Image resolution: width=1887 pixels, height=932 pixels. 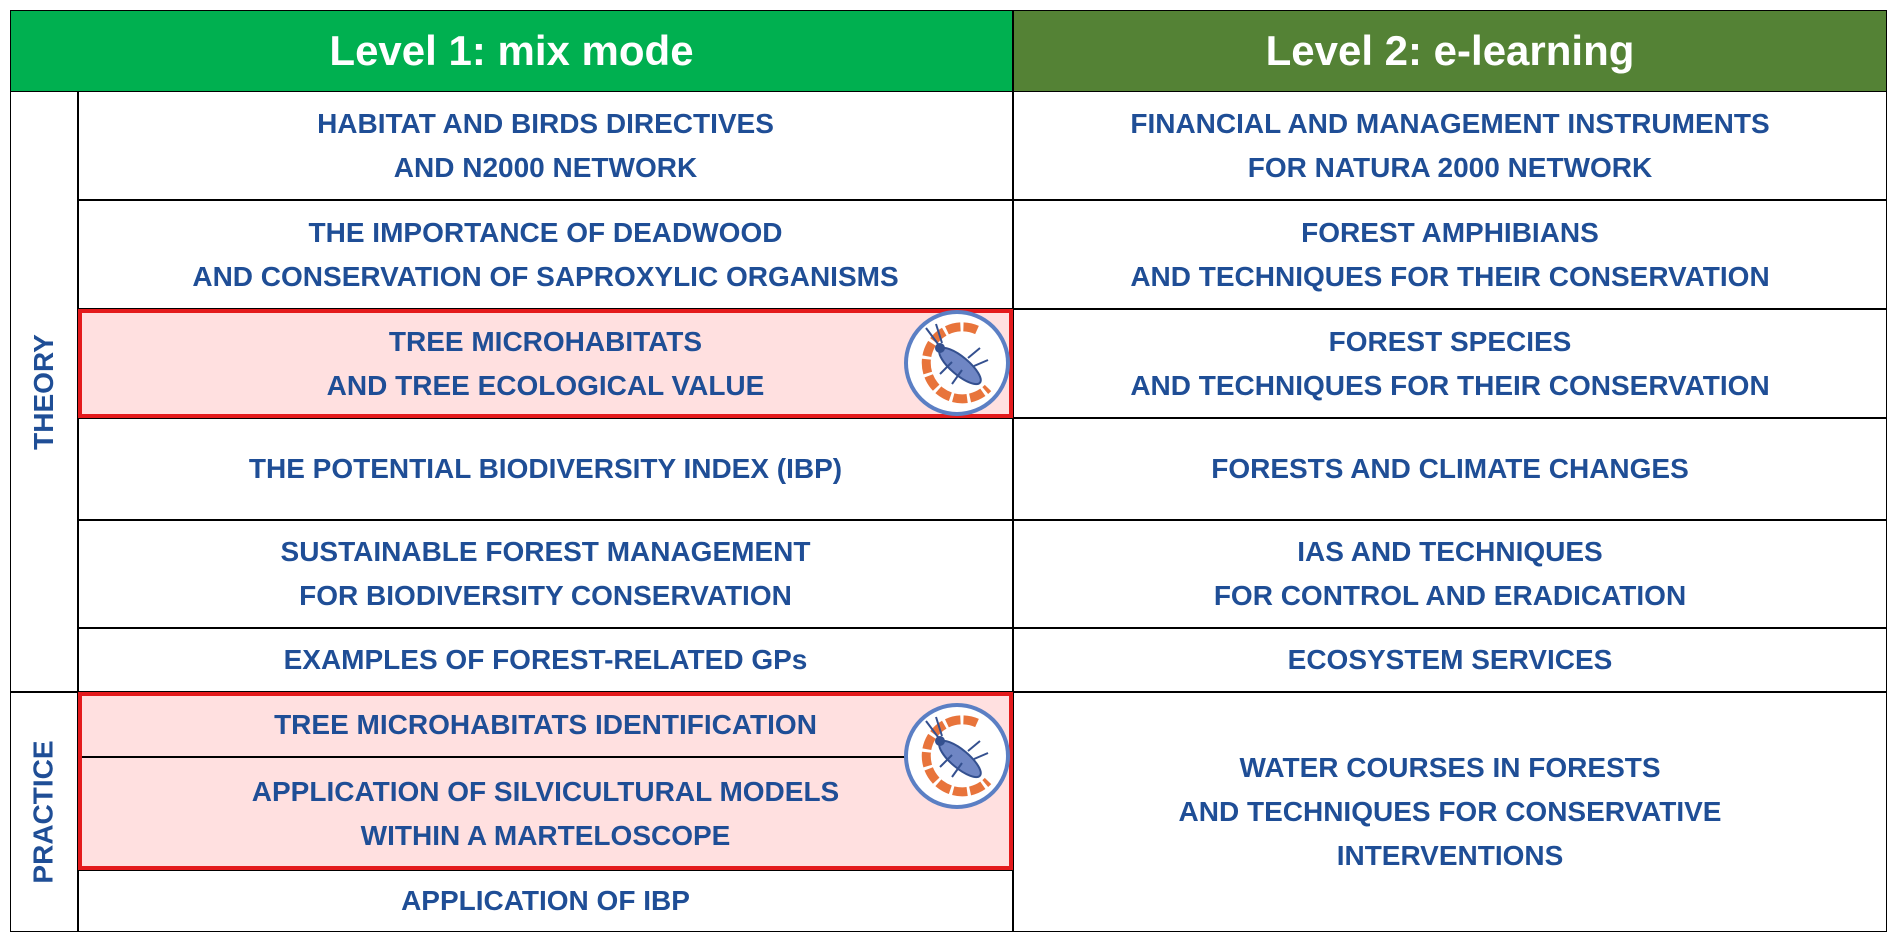 I want to click on text-line: Level 1: mix mode, so click(x=511, y=50).